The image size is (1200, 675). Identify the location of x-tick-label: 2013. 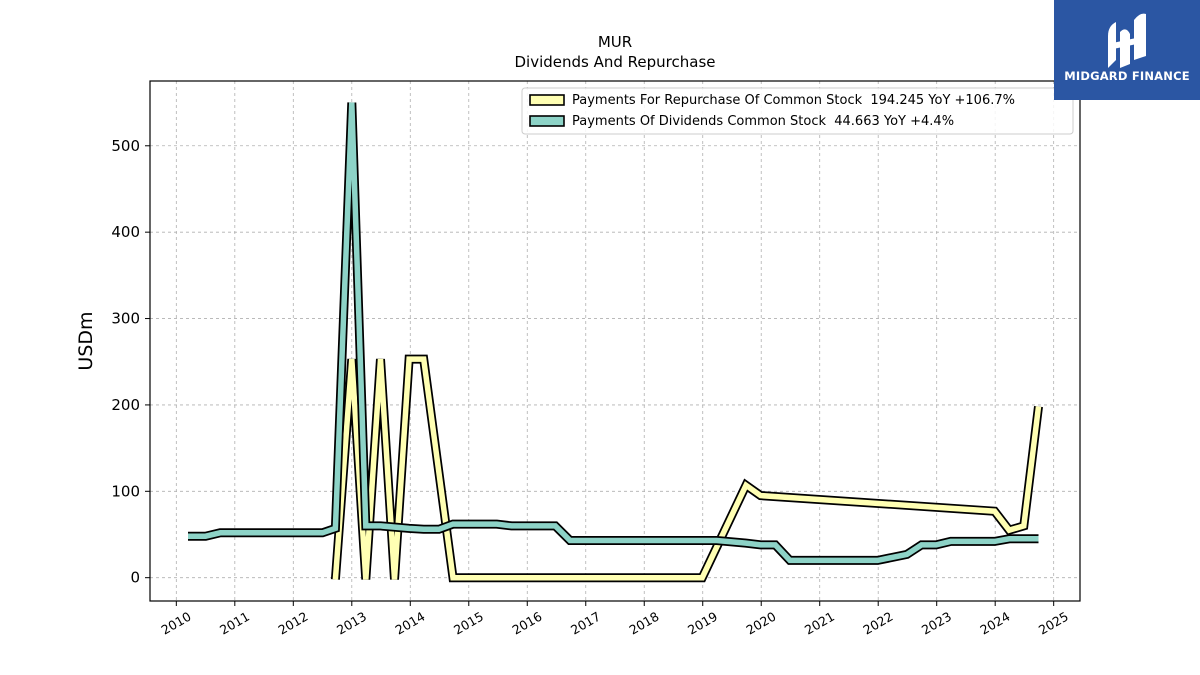
(351, 623).